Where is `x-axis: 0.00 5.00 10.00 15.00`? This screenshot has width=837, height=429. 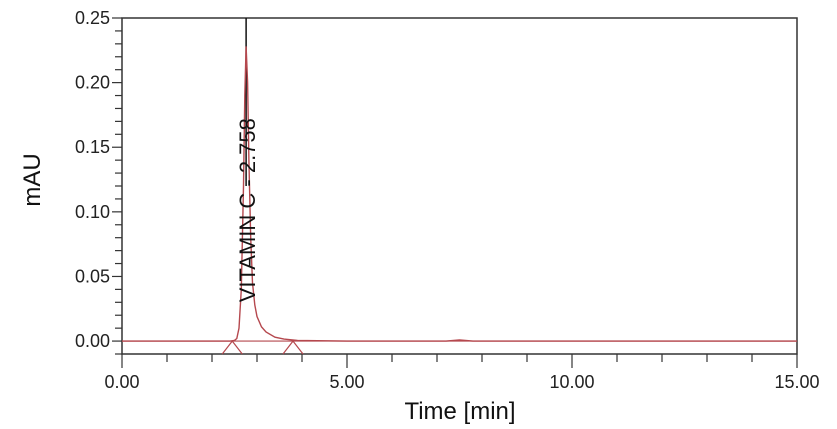
x-axis: 0.00 5.00 10.00 15.00 is located at coordinates (462, 373).